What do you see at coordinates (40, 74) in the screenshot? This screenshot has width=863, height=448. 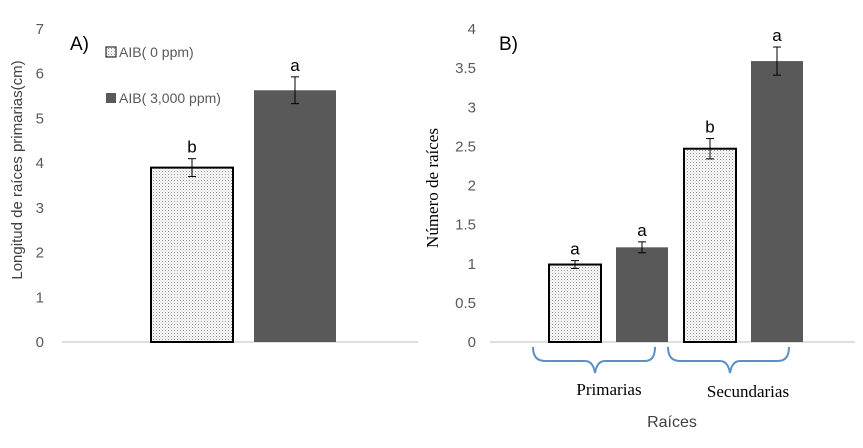 I see `y-tick-label: 6` at bounding box center [40, 74].